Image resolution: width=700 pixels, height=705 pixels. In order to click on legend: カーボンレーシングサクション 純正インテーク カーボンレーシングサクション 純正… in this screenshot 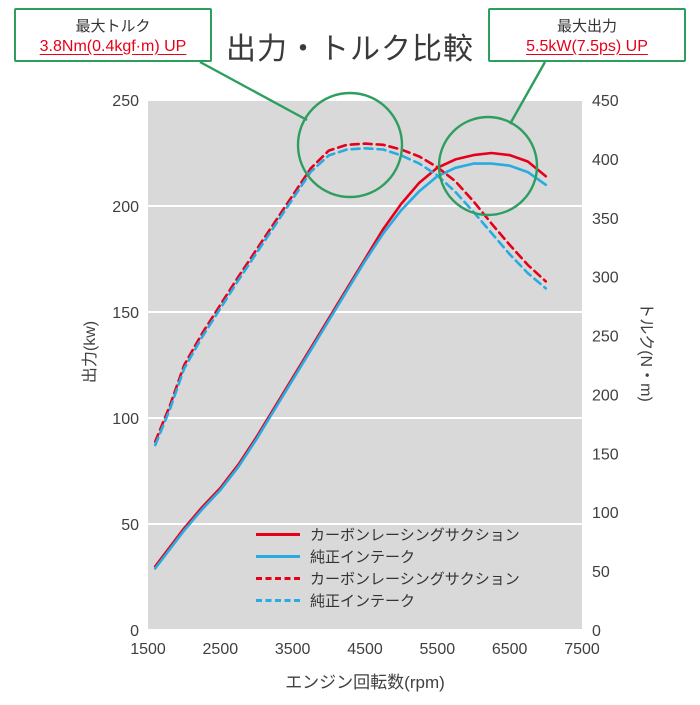, I will do `click(388, 567)`.